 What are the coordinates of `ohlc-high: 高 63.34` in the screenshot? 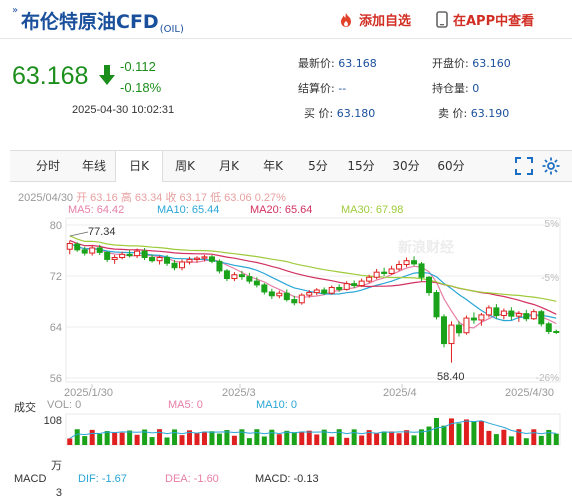 It's located at (142, 198).